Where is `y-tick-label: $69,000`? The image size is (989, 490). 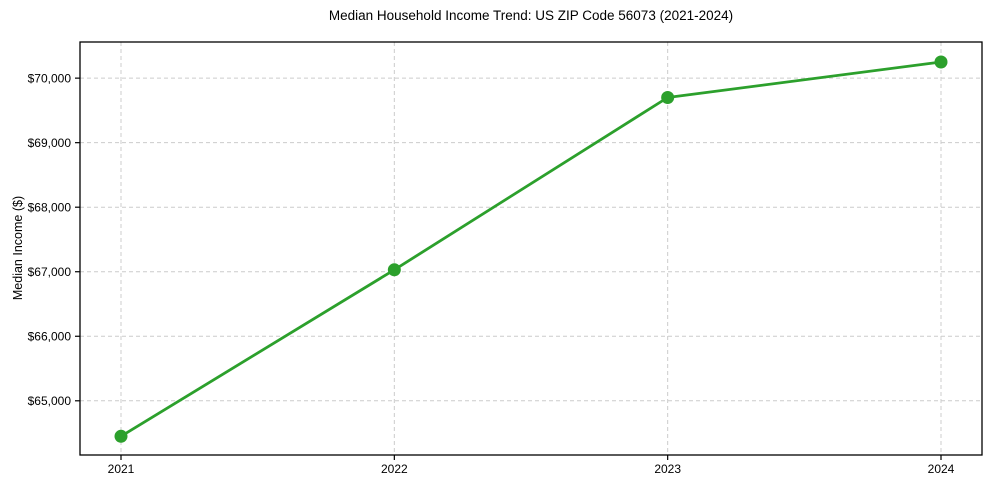 y-tick-label: $69,000 is located at coordinates (50, 143).